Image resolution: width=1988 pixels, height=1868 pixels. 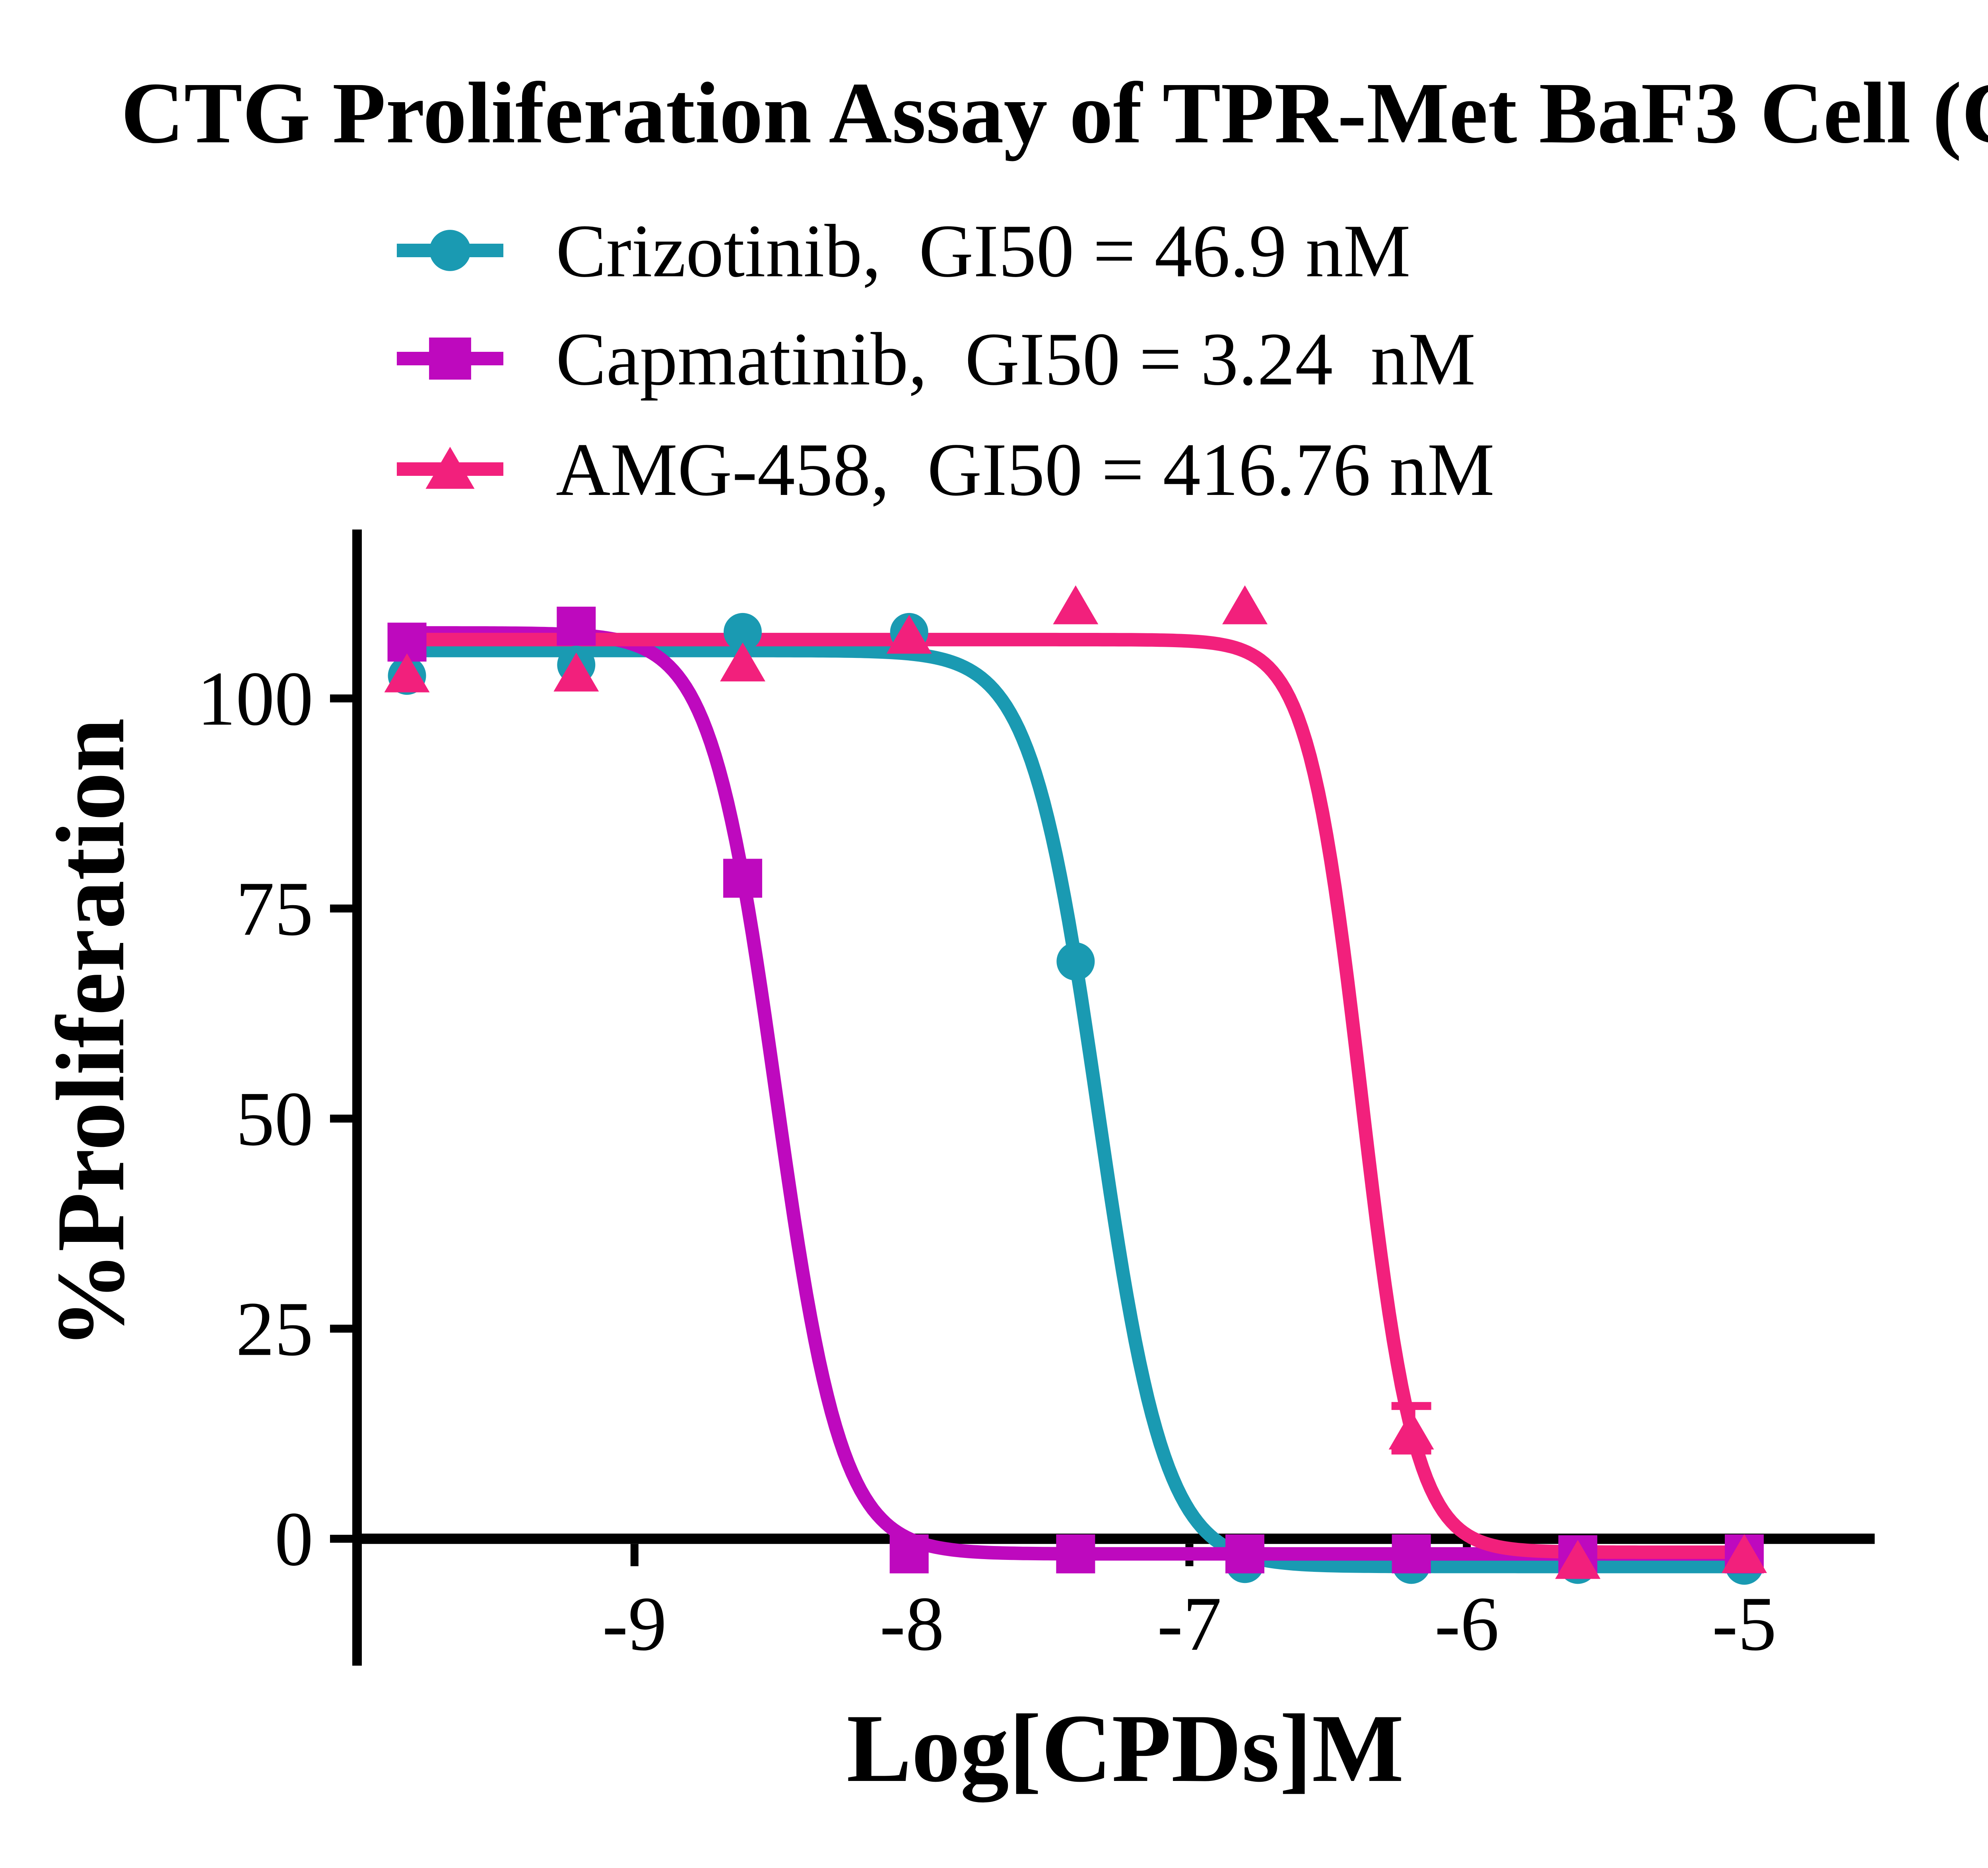 I want to click on error-bar-cap-top, so click(x=1411, y=1406).